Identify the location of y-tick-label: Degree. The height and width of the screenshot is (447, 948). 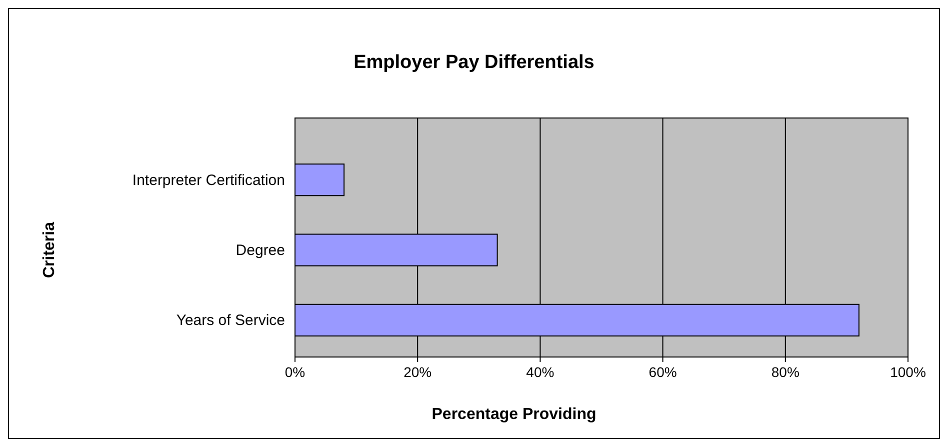
(260, 250).